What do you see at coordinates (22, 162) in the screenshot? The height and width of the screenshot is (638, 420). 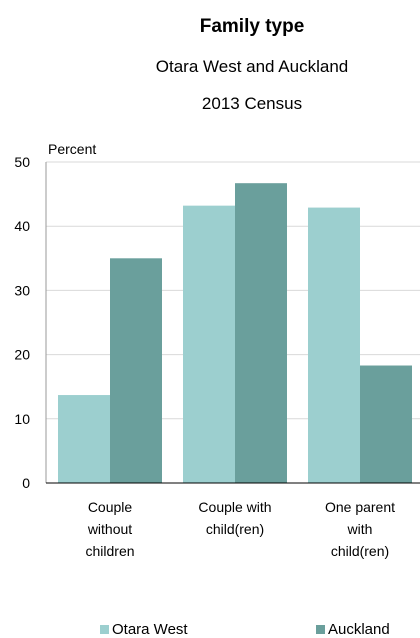 I see `y-tick-label: 50` at bounding box center [22, 162].